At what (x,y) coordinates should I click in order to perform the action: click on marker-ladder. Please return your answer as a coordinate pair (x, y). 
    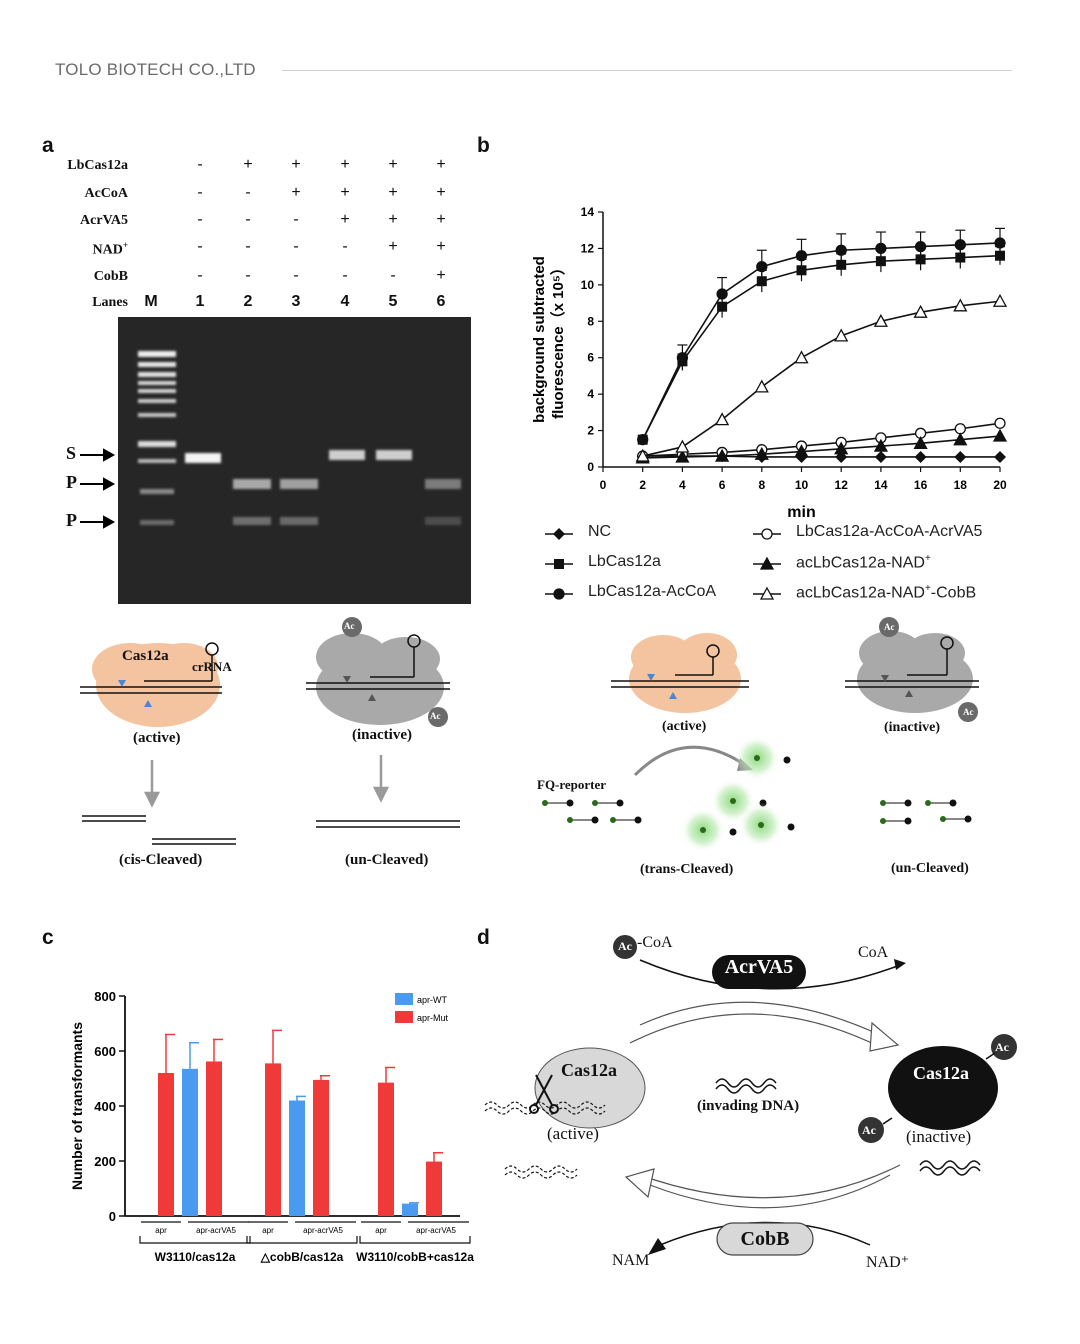
    Looking at the image, I should click on (157, 438).